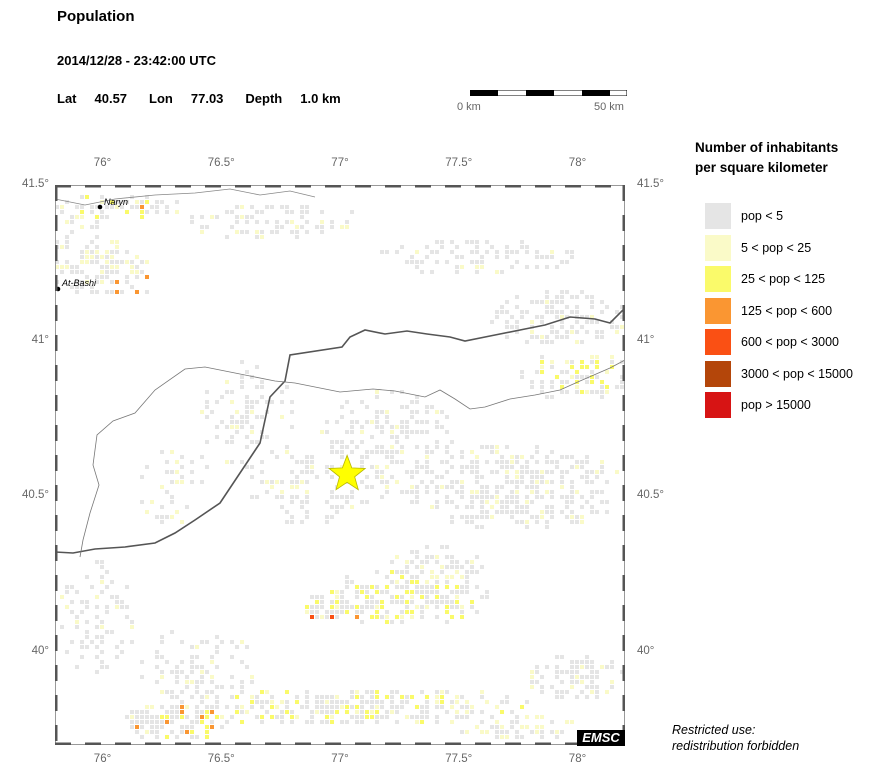  I want to click on restricted-line2: redistribution forbidden, so click(736, 746).